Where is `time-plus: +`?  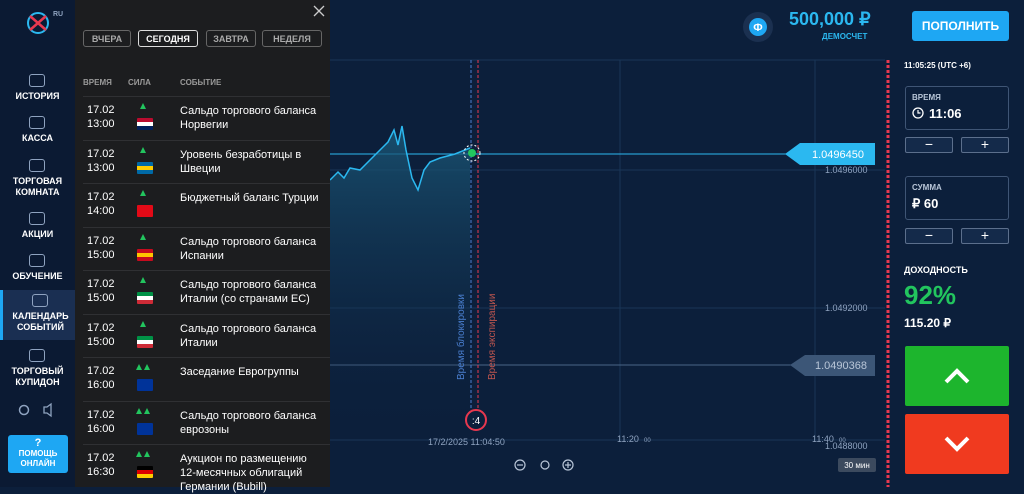
time-plus: + is located at coordinates (985, 145).